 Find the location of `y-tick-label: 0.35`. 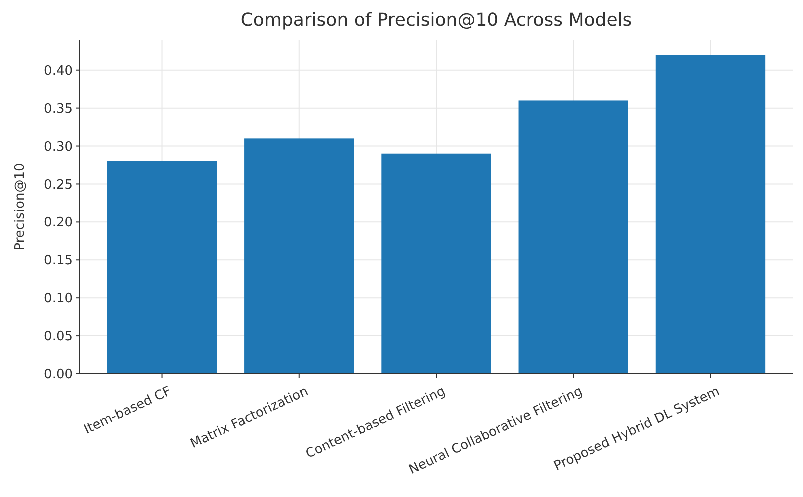

y-tick-label: 0.35 is located at coordinates (58, 109).